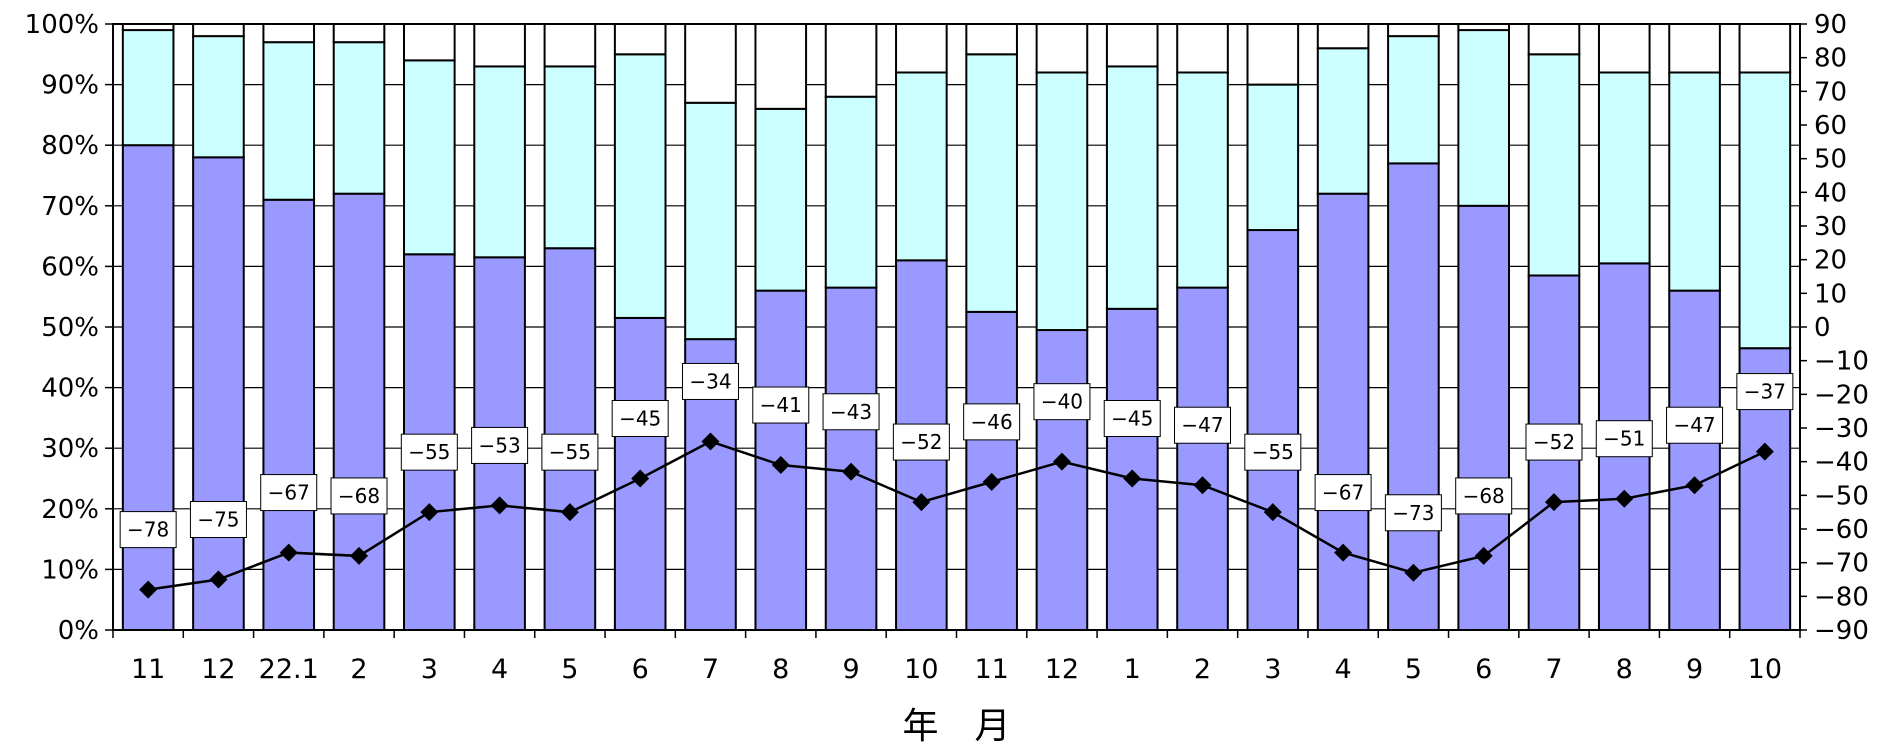 This screenshot has width=1888, height=752. I want to click on y2-tick-label: 30, so click(1830, 227).